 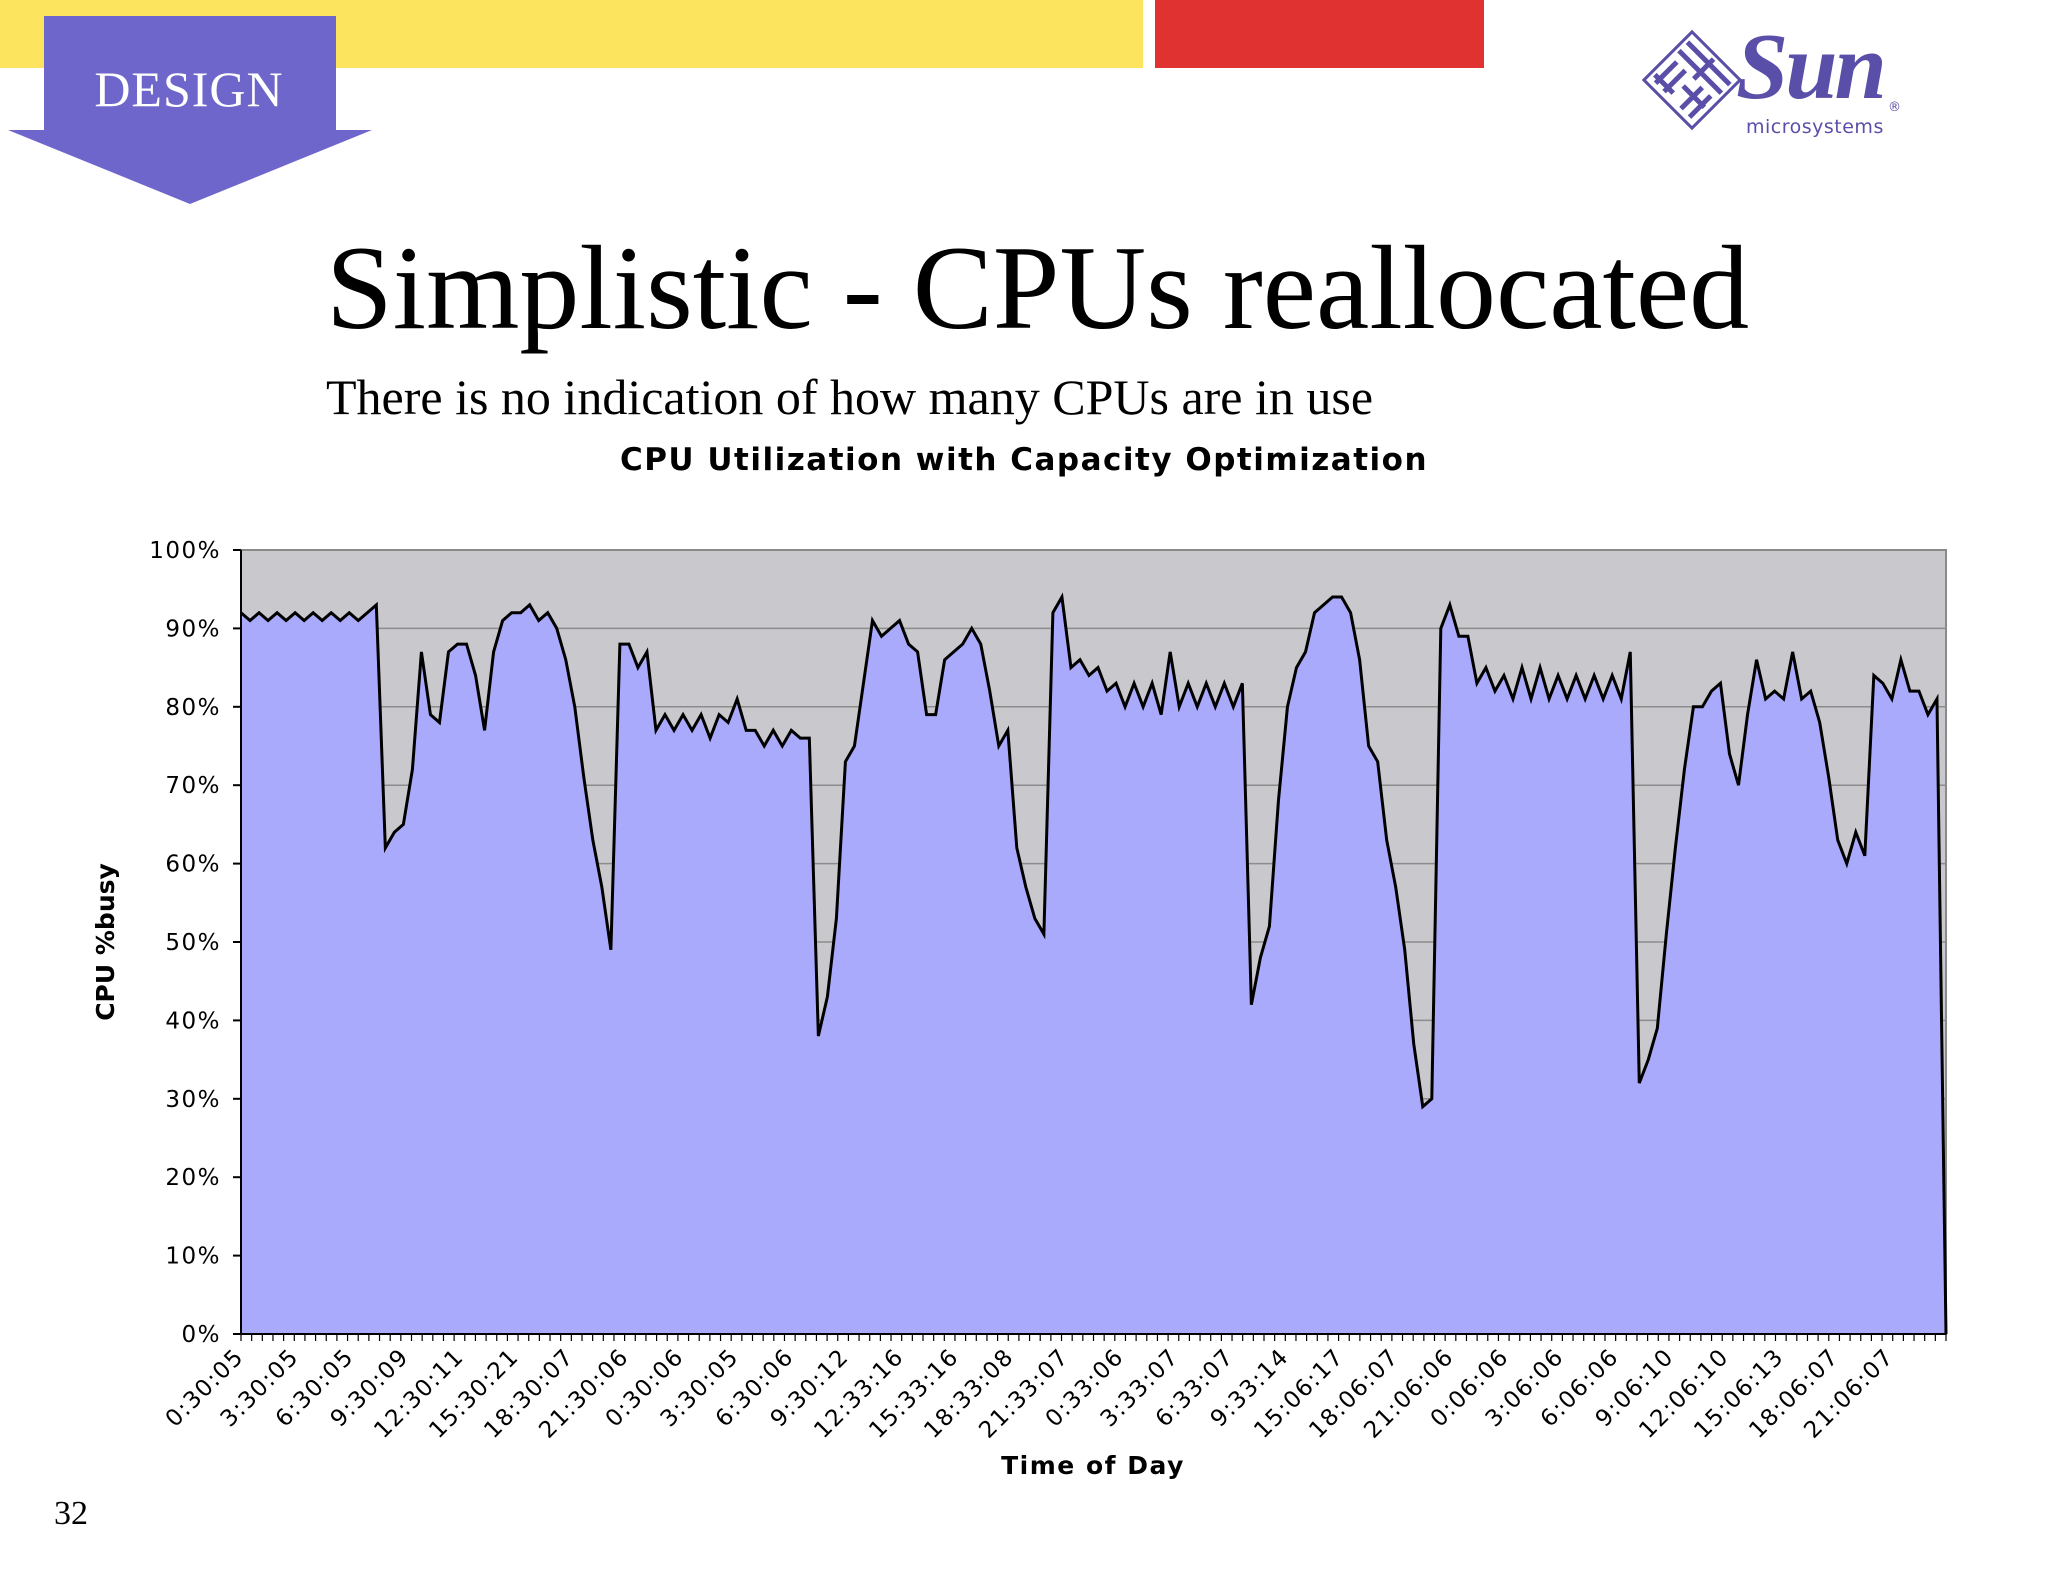 I want to click on y-tick-label: 100%, so click(x=185, y=551).